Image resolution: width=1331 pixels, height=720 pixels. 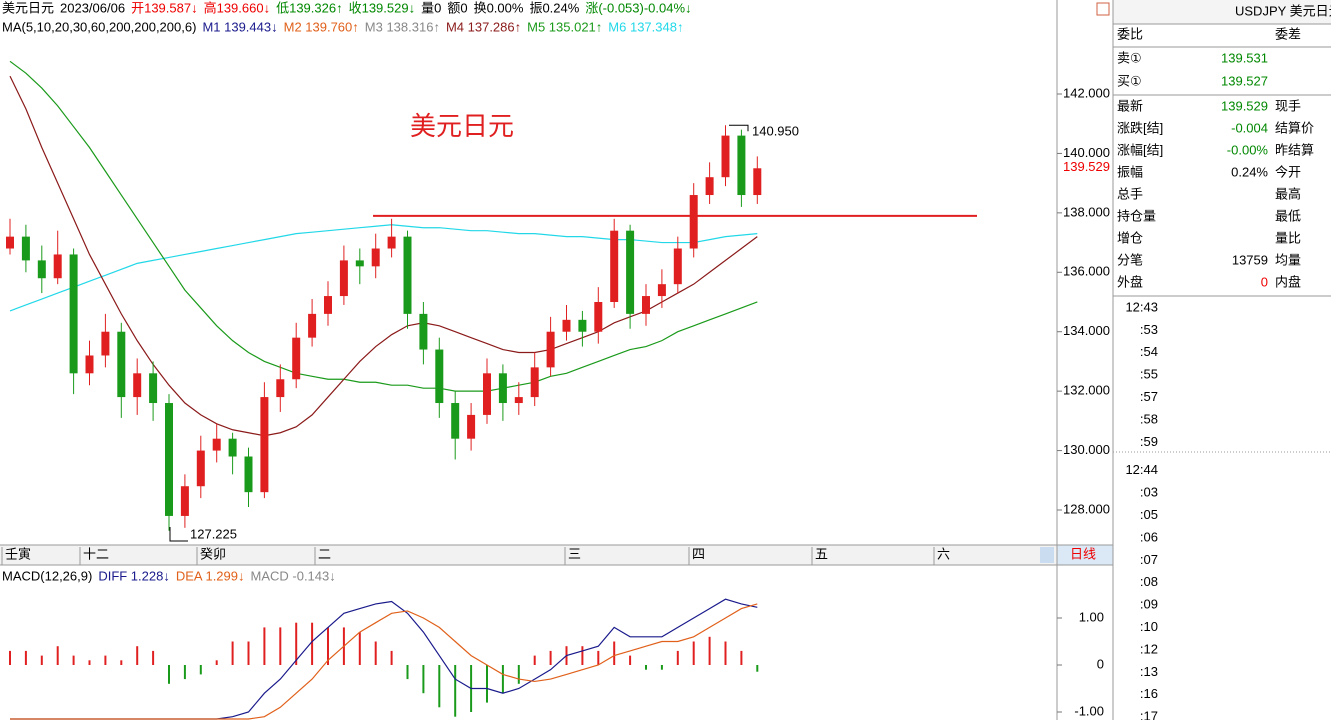 What do you see at coordinates (28, 7) in the screenshot?
I see `legend-item: 美元日元` at bounding box center [28, 7].